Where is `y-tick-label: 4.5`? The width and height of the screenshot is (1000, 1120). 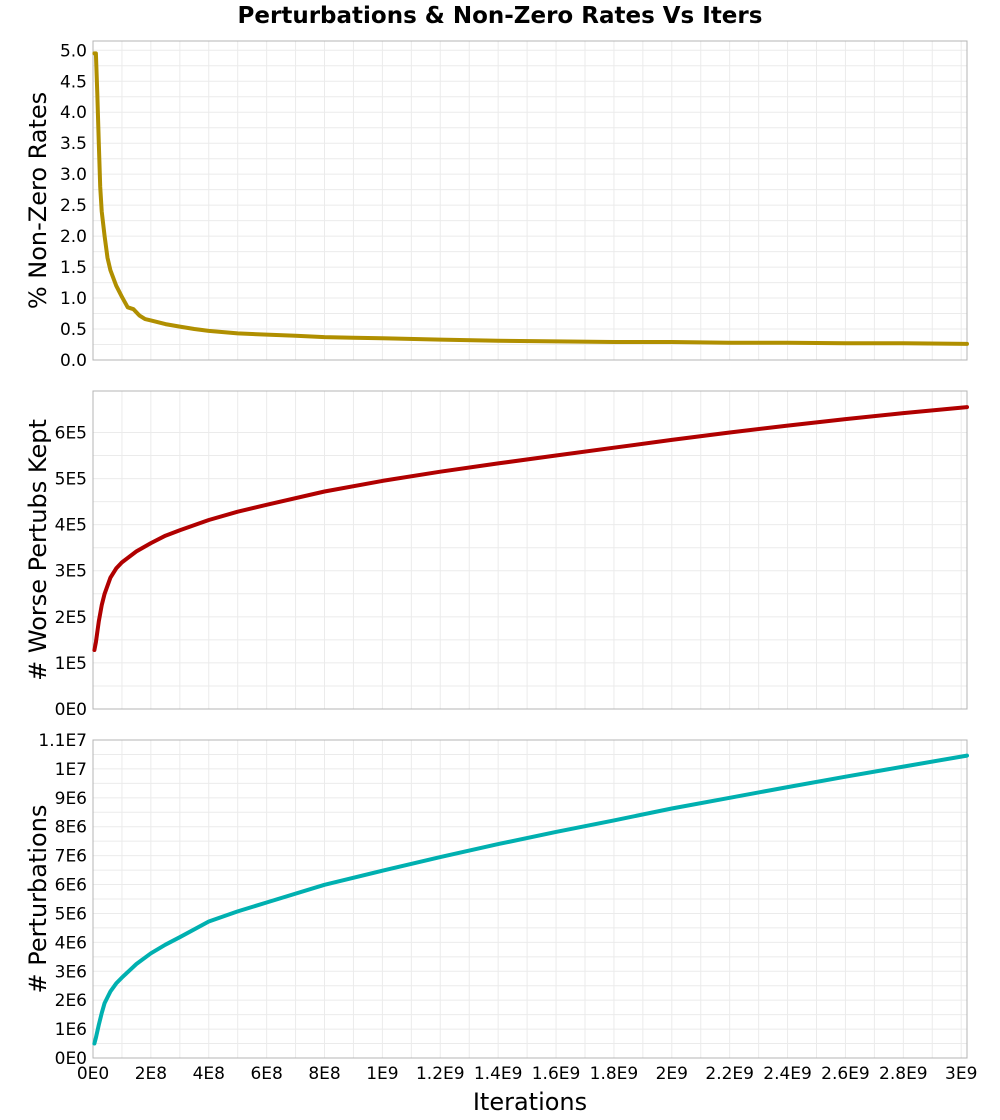 y-tick-label: 4.5 is located at coordinates (73, 82).